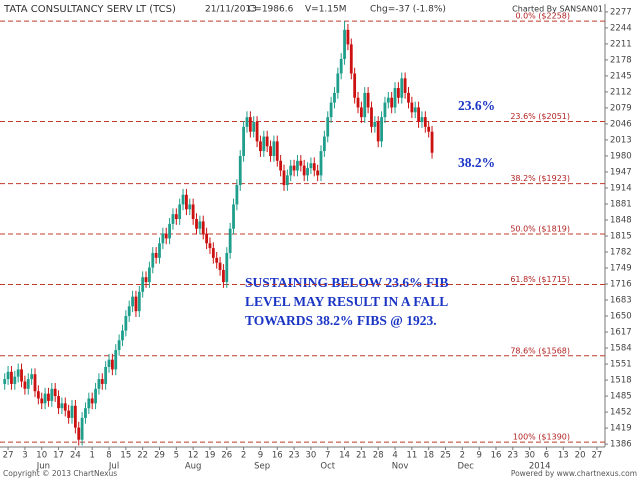 The height and width of the screenshot is (480, 640). I want to click on y-tick-label: 1881, so click(621, 204).